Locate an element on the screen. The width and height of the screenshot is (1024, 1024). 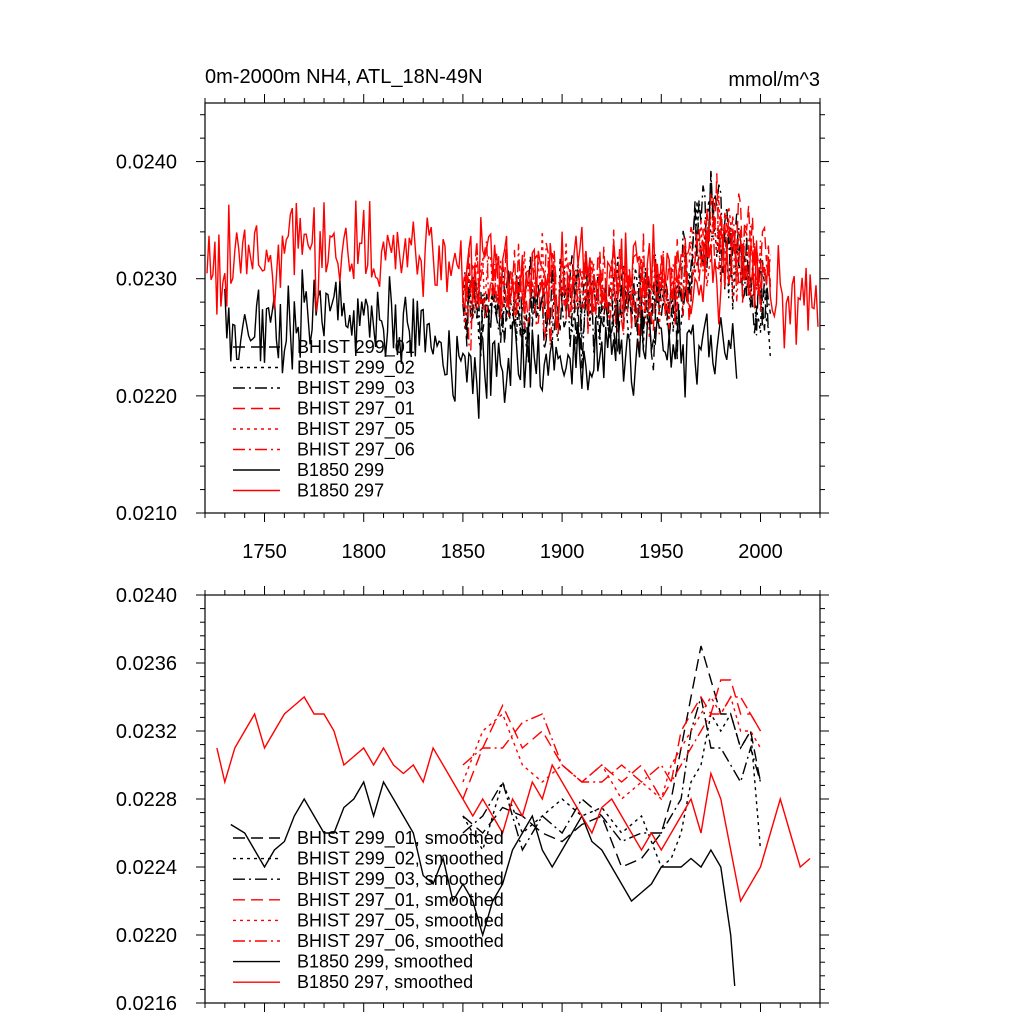
legend-label: BHIST 297_05 is located at coordinates (356, 429).